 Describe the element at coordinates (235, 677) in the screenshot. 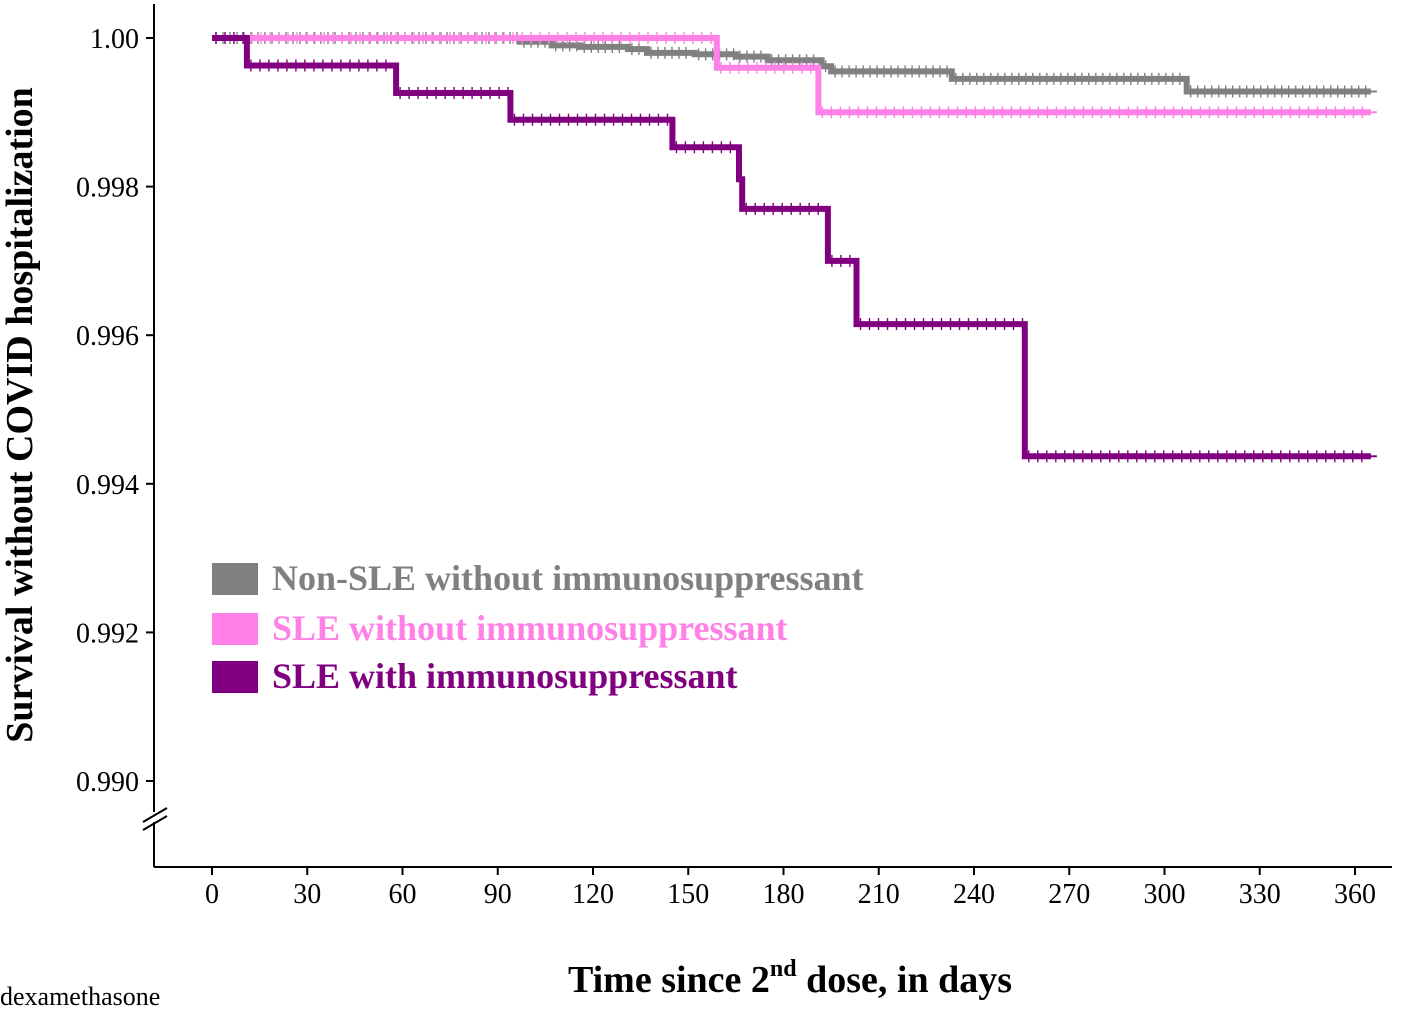

I see `legend-swatch-sle-with` at that location.